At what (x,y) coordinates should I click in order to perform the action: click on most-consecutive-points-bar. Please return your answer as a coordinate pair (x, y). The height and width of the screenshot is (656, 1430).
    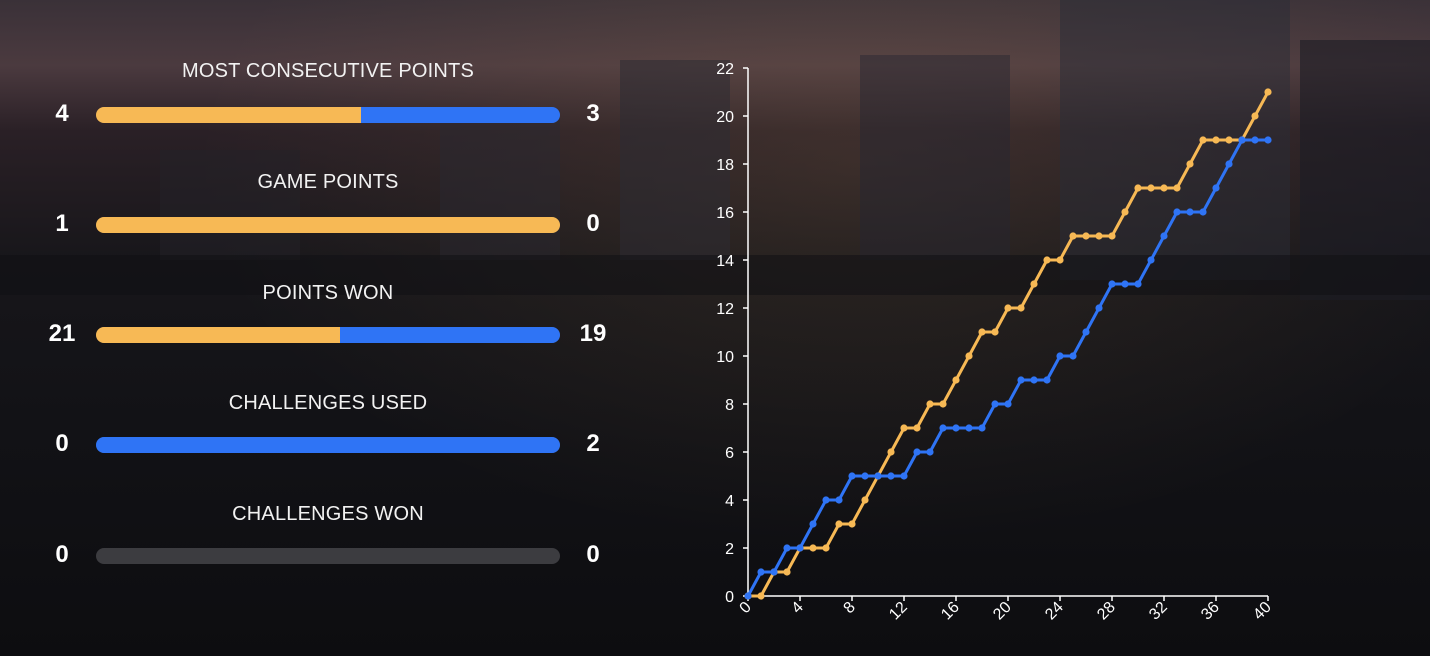
    Looking at the image, I should click on (328, 115).